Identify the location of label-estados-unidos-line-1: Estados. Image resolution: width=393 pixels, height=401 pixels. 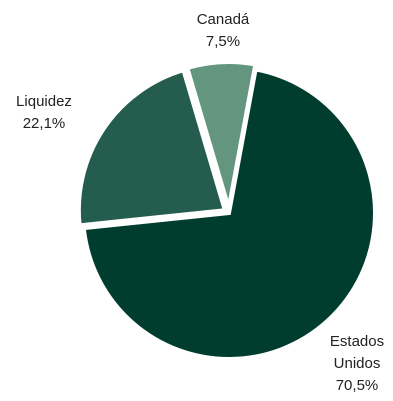
(357, 341).